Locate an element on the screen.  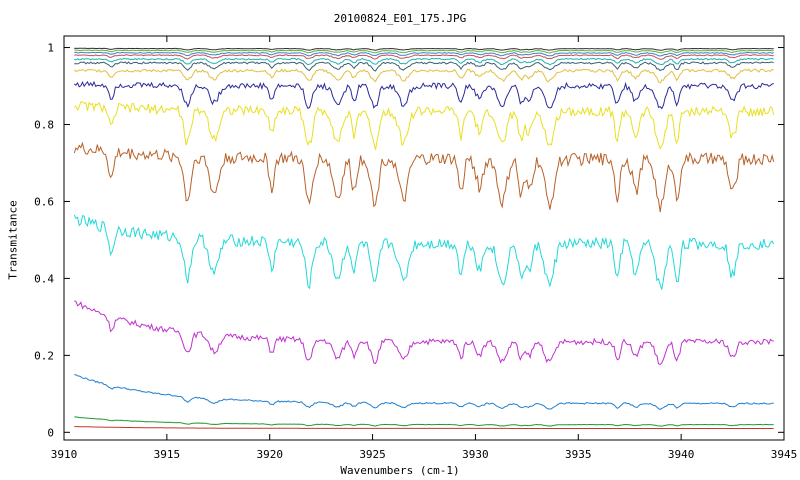
y-tick-label: 0.2 is located at coordinates (44, 355).